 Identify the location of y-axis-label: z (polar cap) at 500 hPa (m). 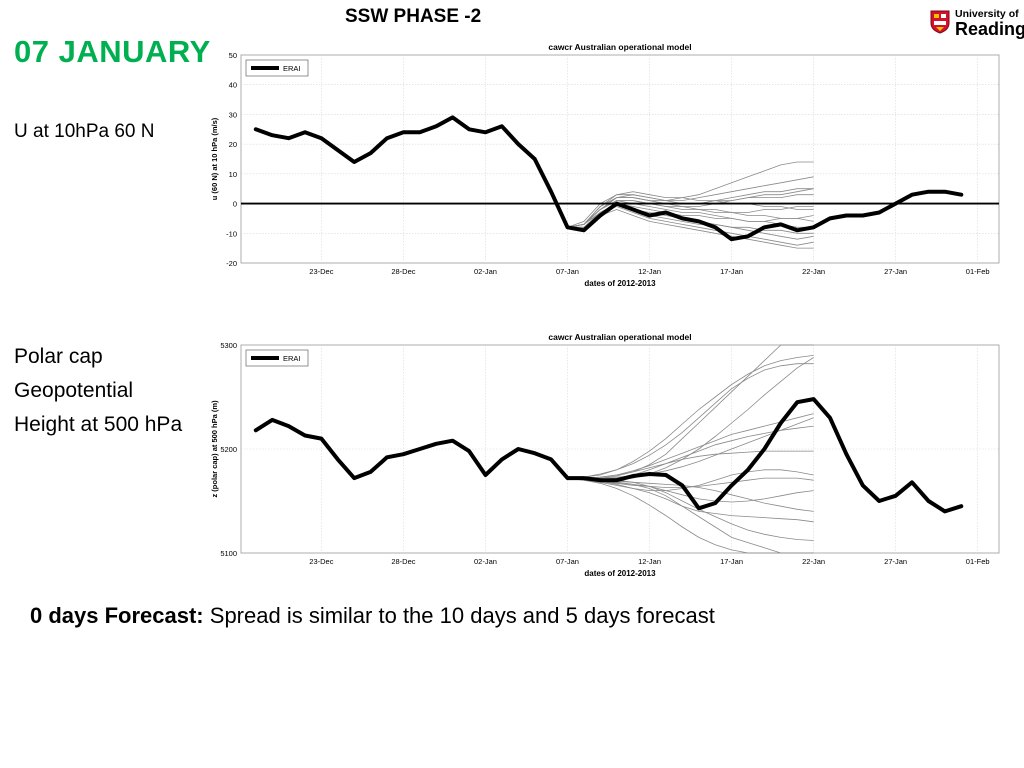
(214, 449).